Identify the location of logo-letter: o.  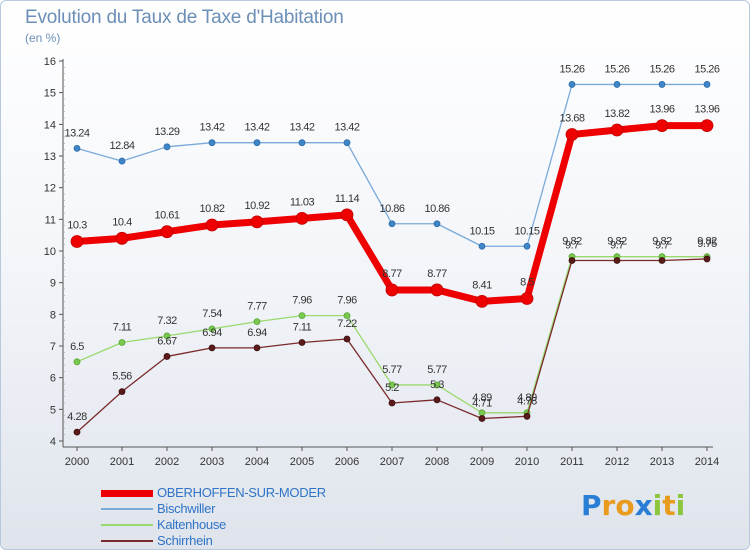
(625, 505).